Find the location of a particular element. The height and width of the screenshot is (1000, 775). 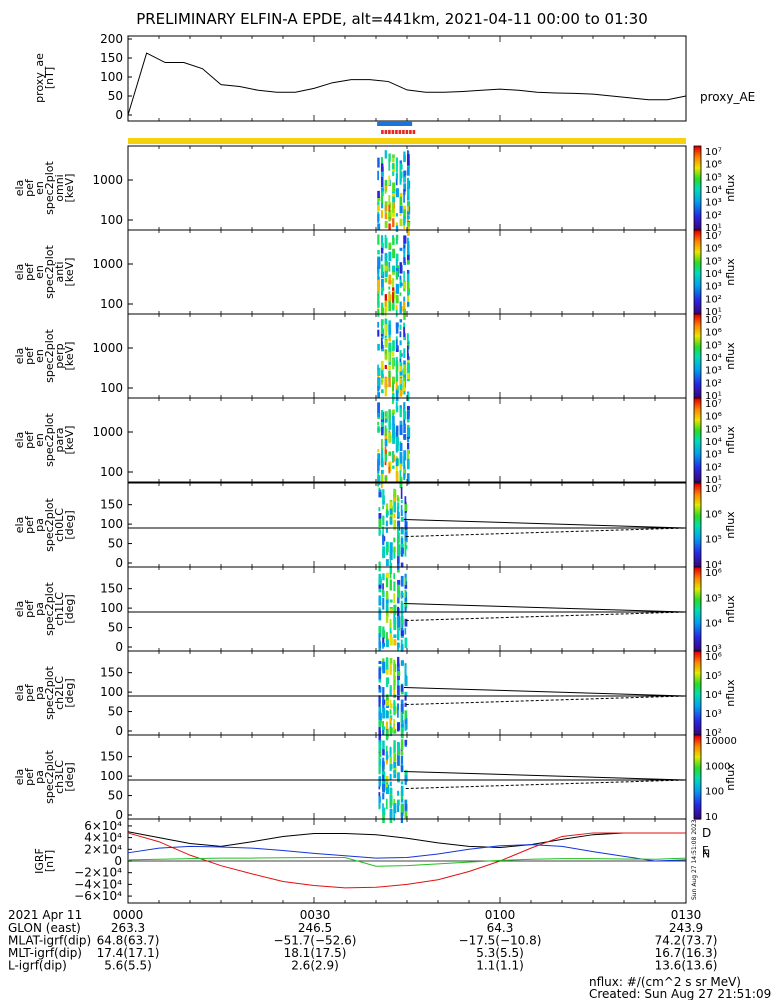

colorbar-tick-label: 10⁷ is located at coordinates (713, 404).